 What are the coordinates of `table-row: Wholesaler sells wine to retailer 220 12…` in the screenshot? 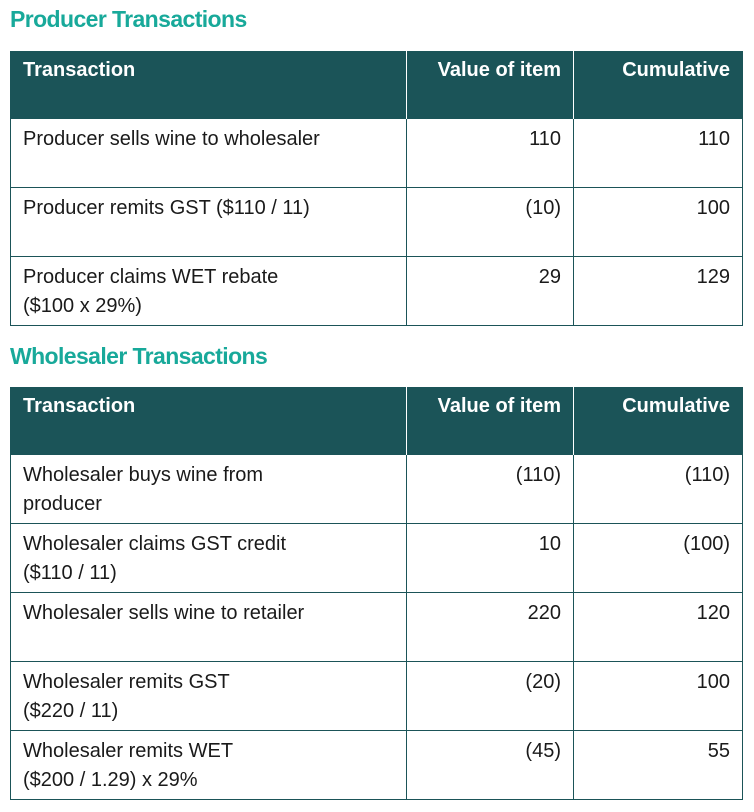 It's located at (376, 626).